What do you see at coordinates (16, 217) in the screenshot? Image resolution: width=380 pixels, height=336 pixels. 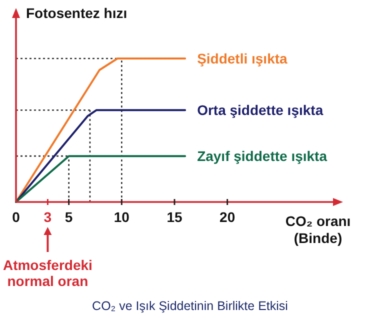 I see `x-tick-label: 0` at bounding box center [16, 217].